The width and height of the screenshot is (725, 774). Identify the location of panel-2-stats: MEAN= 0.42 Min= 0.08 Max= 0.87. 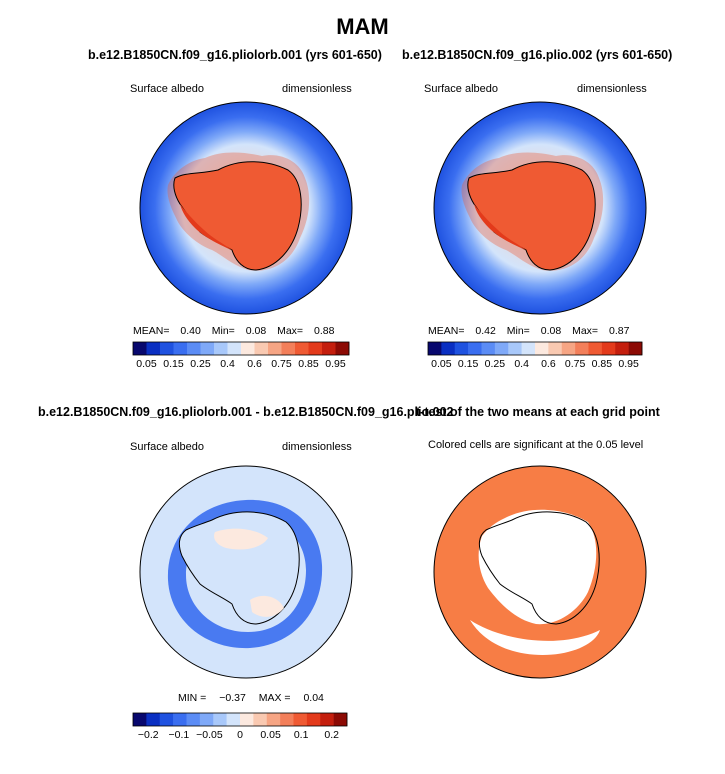
(528, 331).